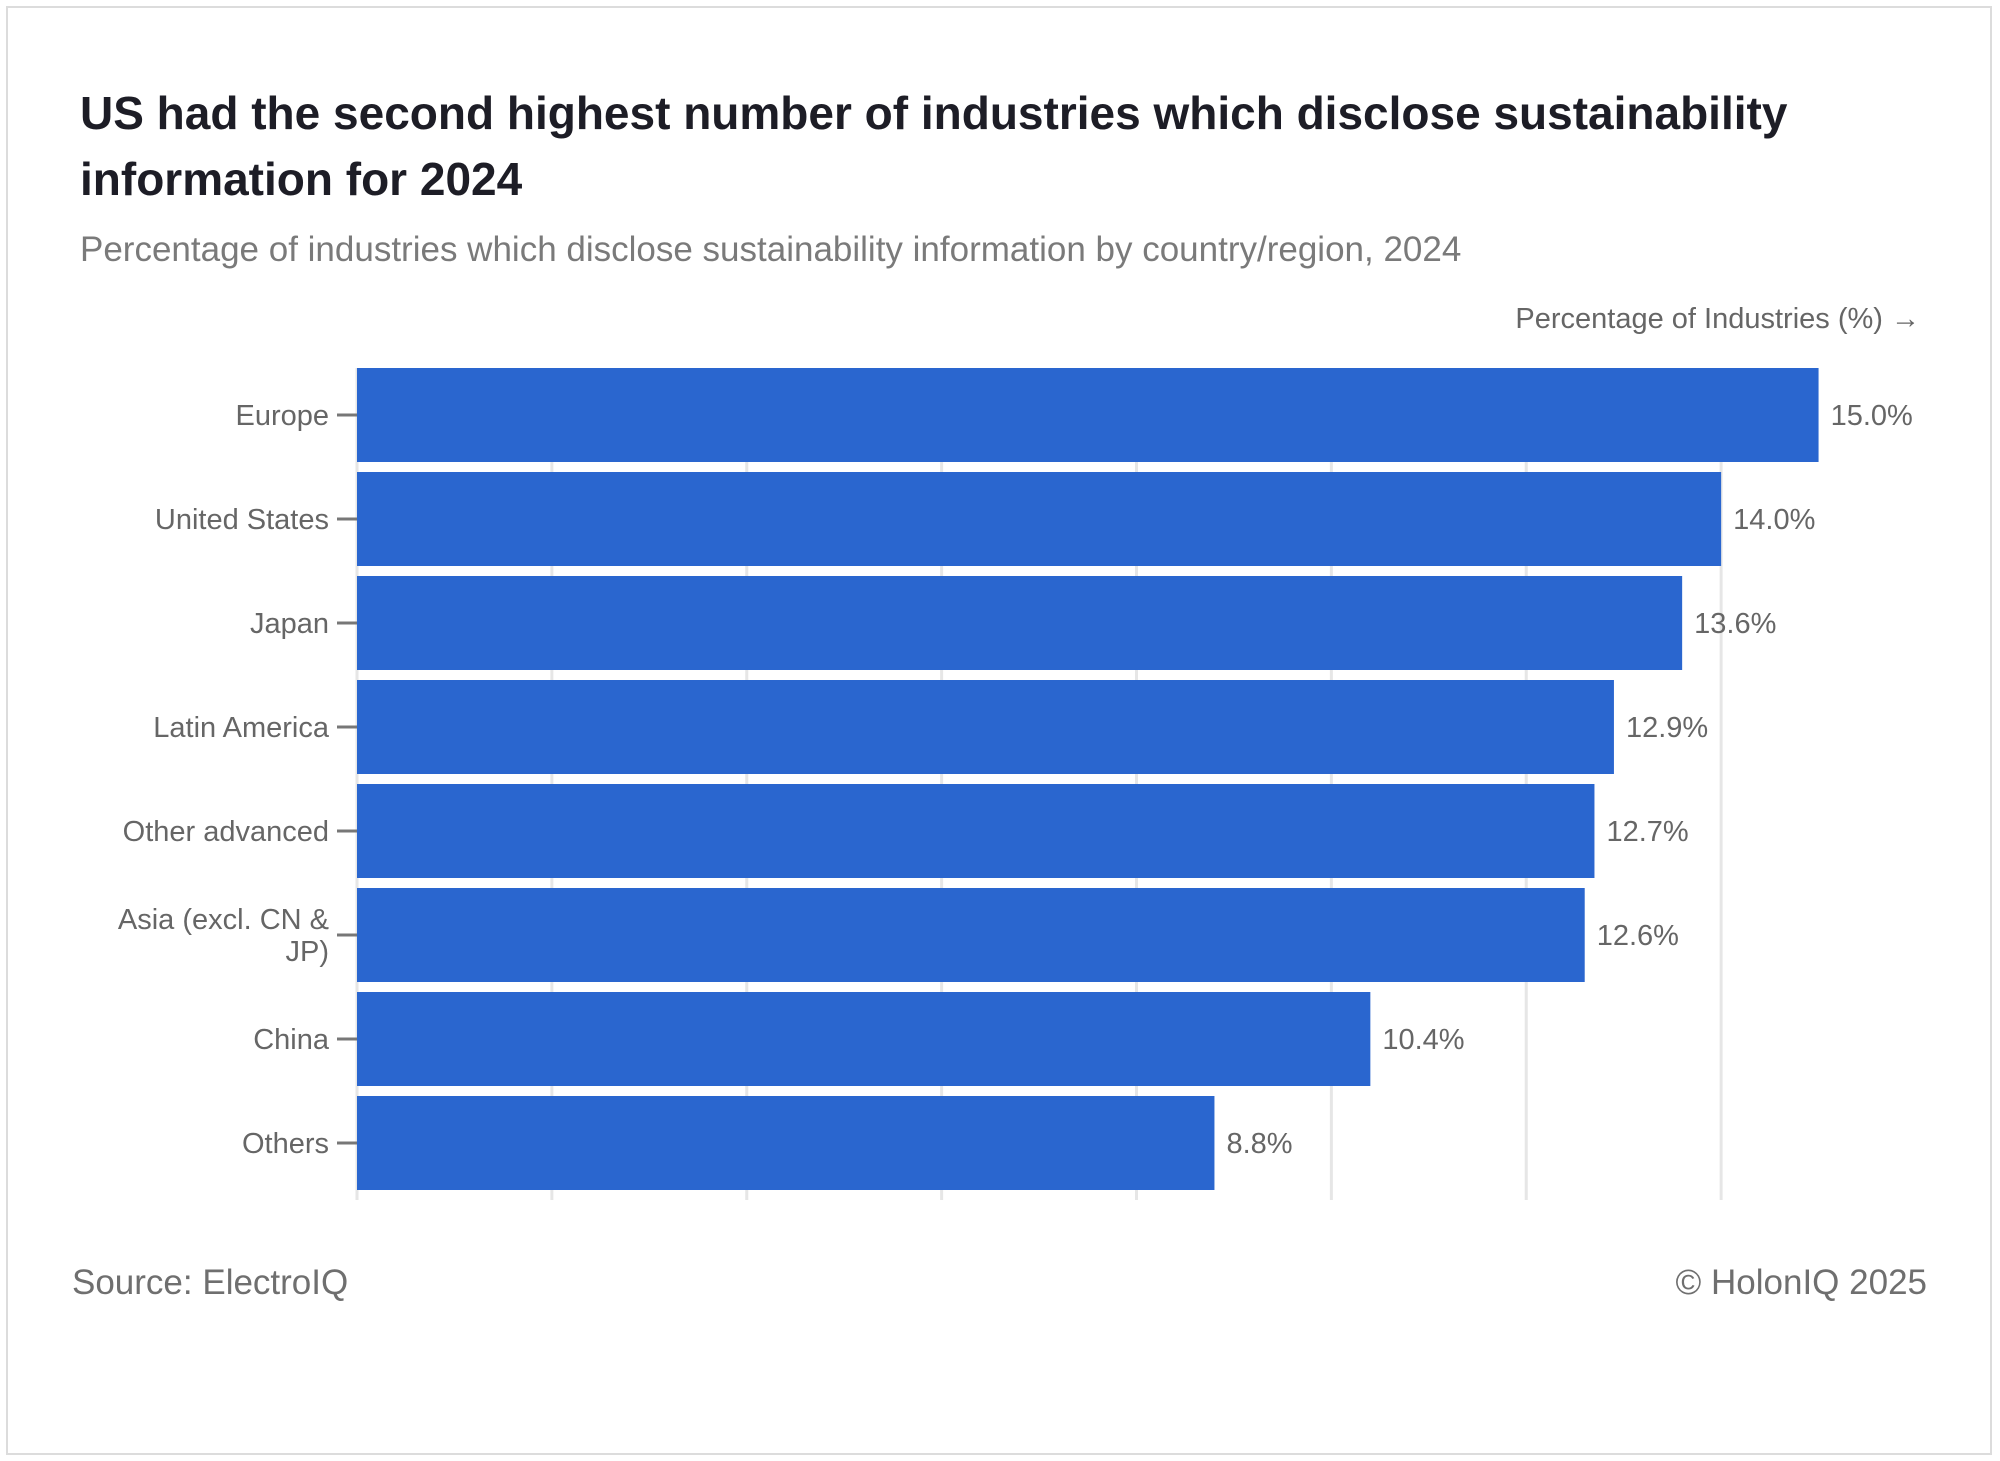 The height and width of the screenshot is (1461, 2000). Describe the element at coordinates (242, 520) in the screenshot. I see `category-label: United States` at that location.